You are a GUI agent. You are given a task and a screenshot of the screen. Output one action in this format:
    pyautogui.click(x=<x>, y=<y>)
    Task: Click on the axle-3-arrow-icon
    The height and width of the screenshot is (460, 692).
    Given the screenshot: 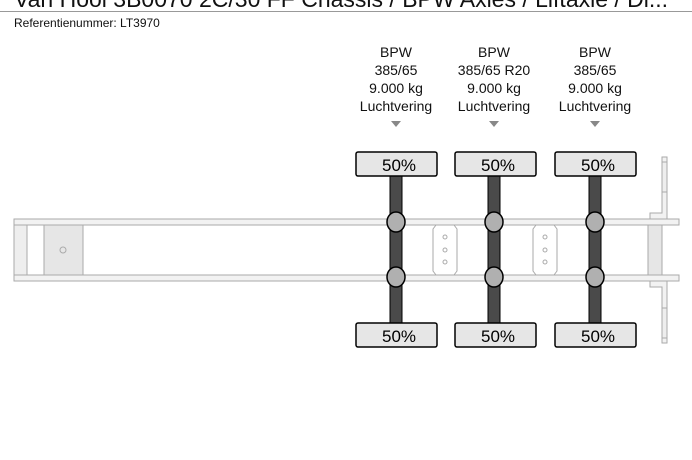 What is the action you would take?
    pyautogui.click(x=595, y=124)
    